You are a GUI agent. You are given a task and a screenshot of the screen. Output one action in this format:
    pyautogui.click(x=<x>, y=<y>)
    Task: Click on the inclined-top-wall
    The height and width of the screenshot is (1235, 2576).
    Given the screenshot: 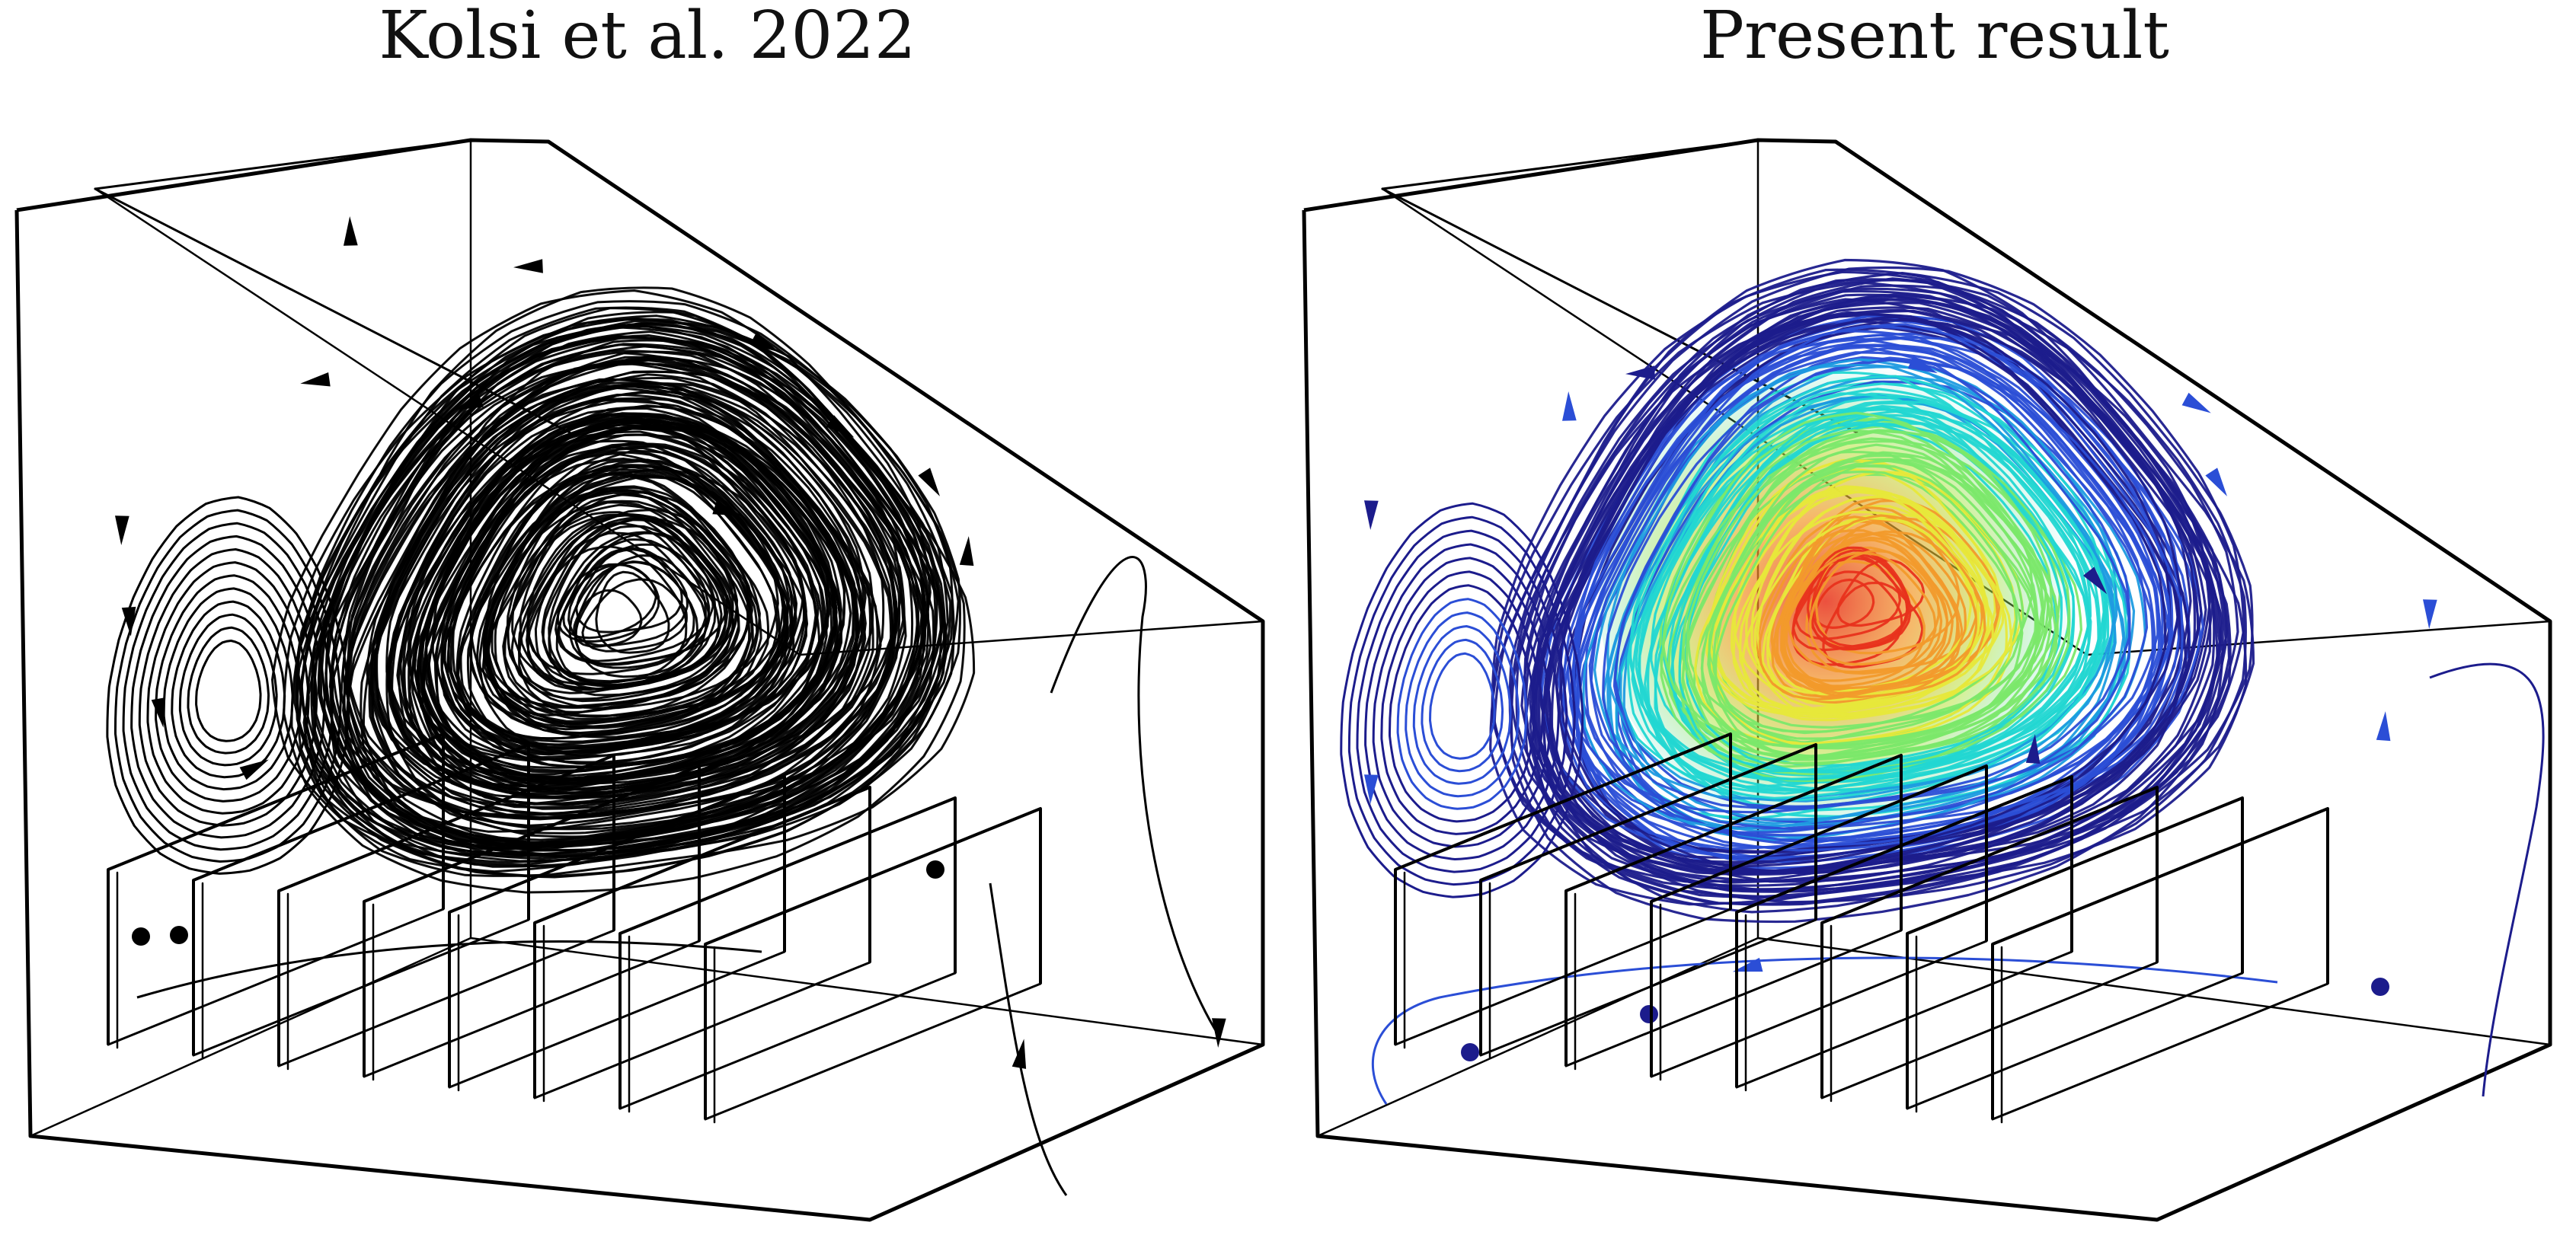 What is the action you would take?
    pyautogui.click(x=447, y=421)
    